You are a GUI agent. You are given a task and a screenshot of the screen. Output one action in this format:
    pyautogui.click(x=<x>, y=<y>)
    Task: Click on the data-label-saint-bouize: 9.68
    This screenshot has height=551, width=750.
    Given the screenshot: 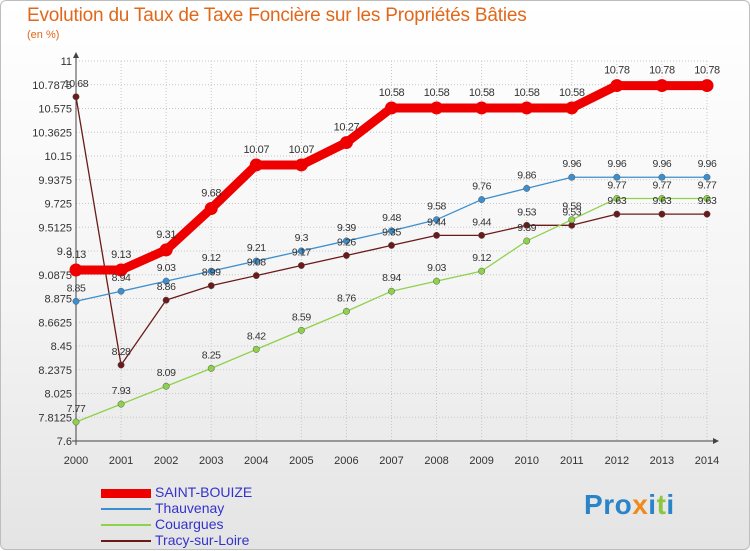 What is the action you would take?
    pyautogui.click(x=211, y=194)
    